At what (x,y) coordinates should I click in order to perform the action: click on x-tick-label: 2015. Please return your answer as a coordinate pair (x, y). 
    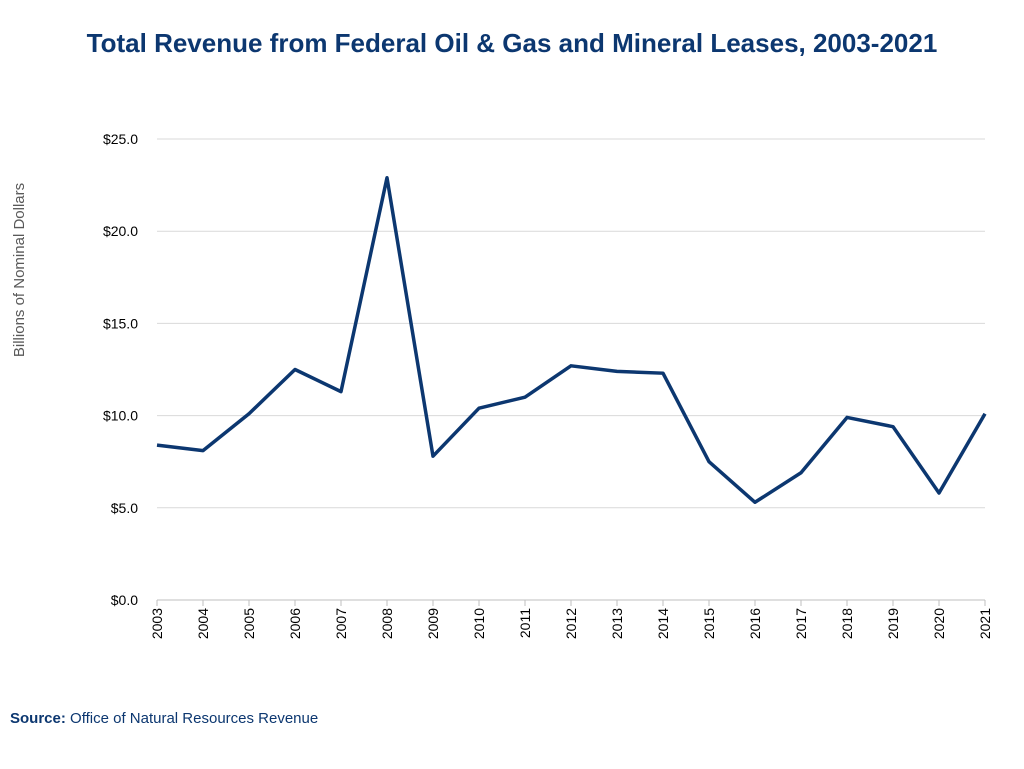
    Looking at the image, I should click on (709, 623).